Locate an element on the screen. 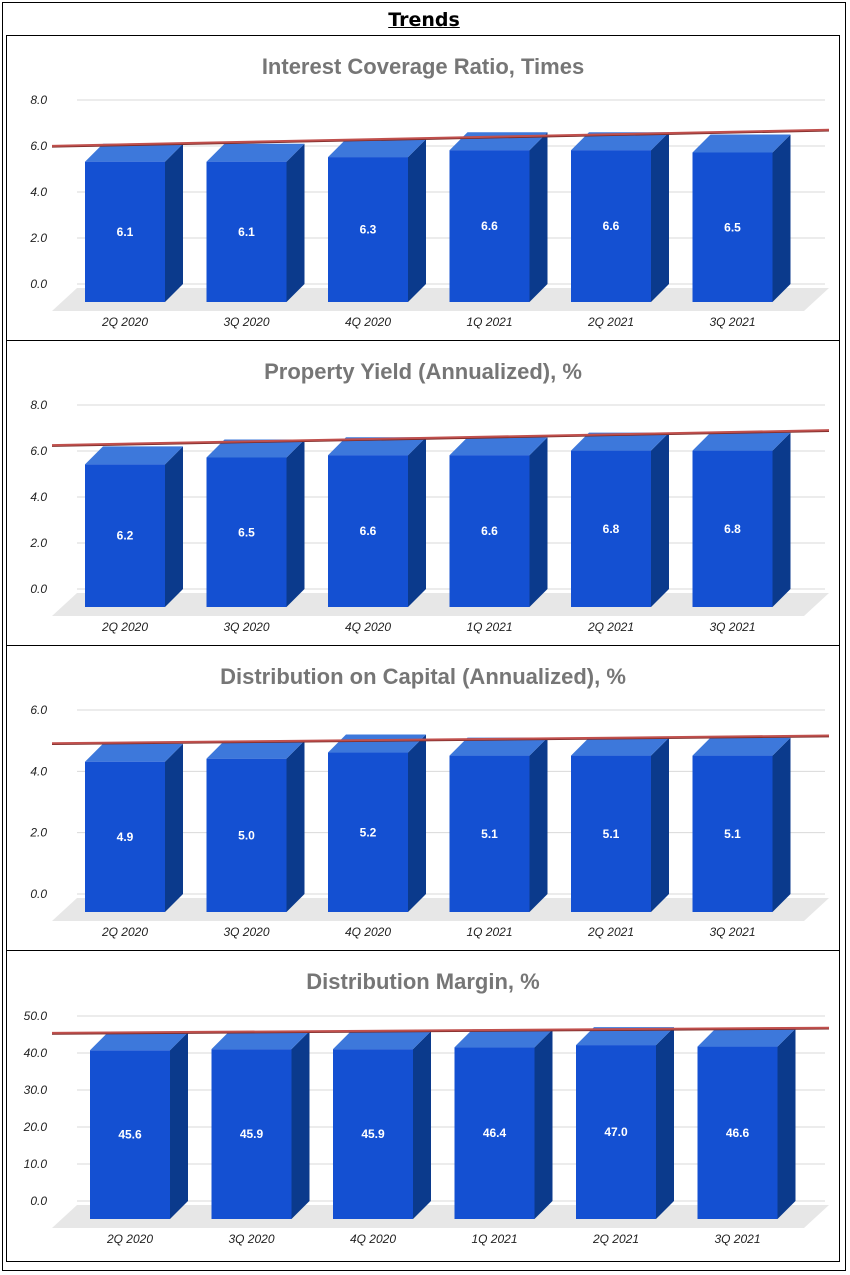 Image resolution: width=850 pixels, height=1275 pixels. data-label: 6.3 is located at coordinates (368, 230).